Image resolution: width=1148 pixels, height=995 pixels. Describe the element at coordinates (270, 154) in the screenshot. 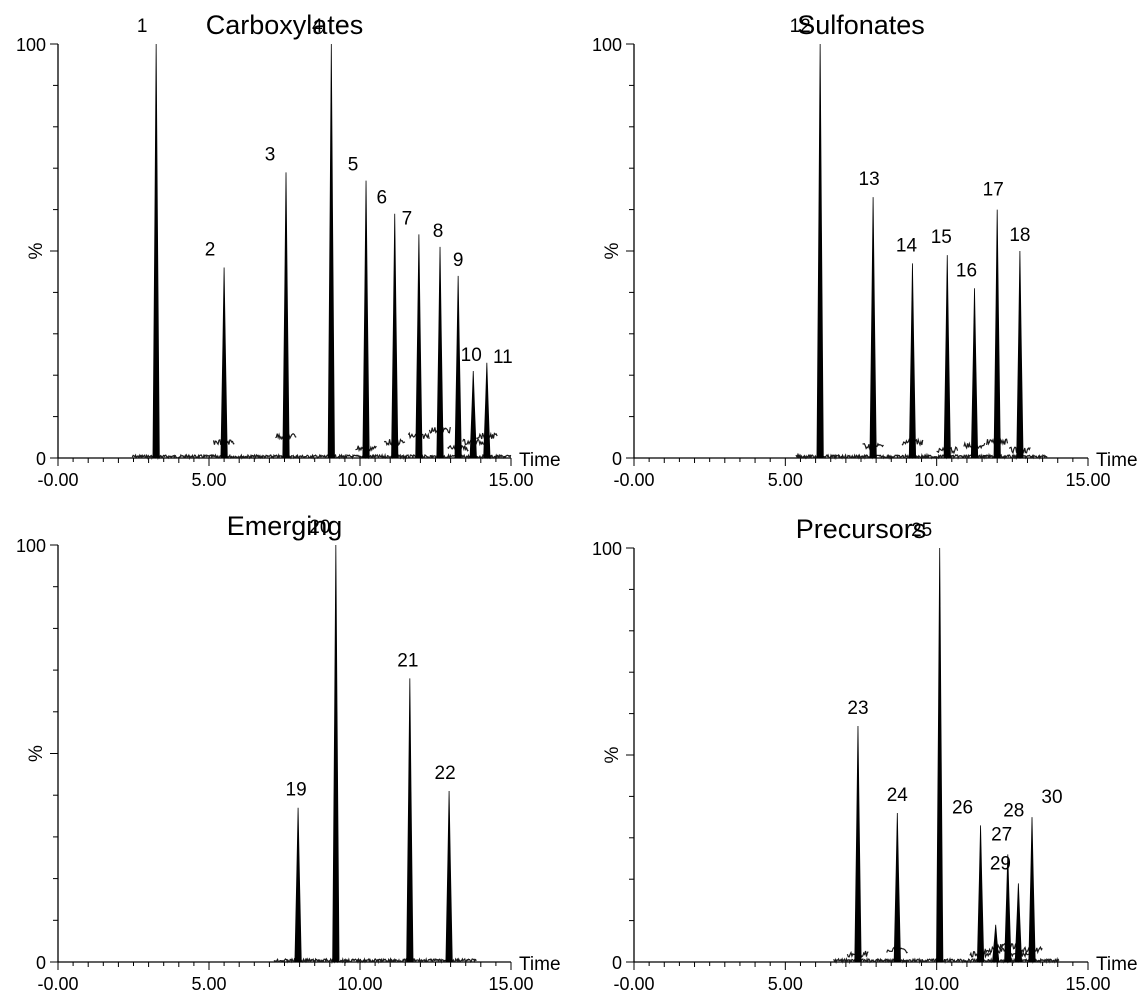

I see `peak-label-3: 3` at that location.